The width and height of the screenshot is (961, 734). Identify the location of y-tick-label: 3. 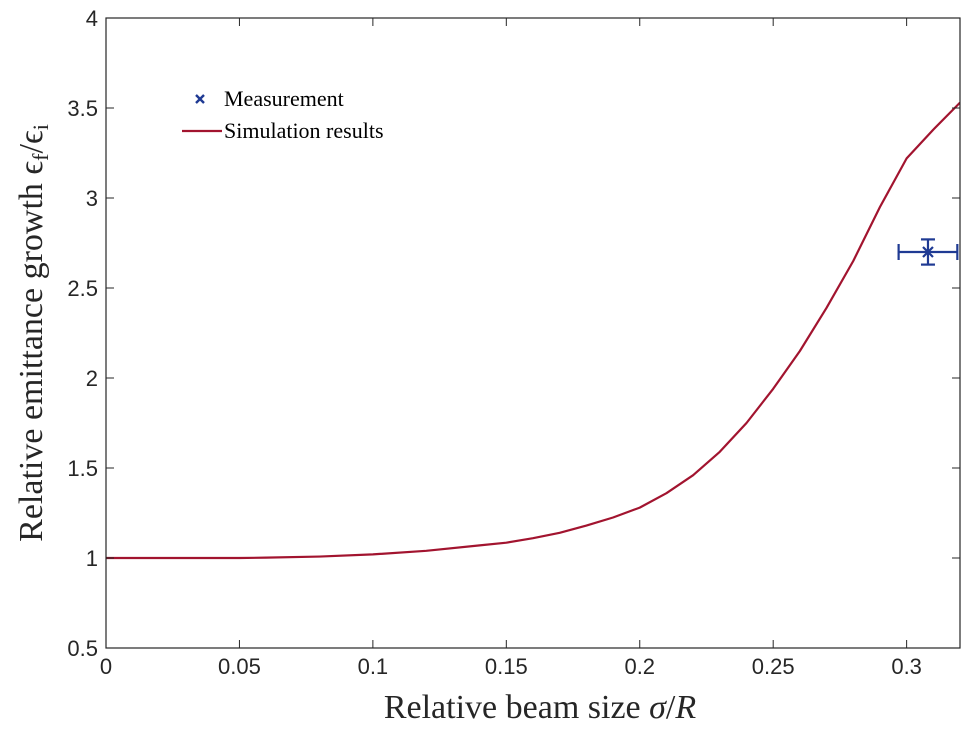
(92, 198).